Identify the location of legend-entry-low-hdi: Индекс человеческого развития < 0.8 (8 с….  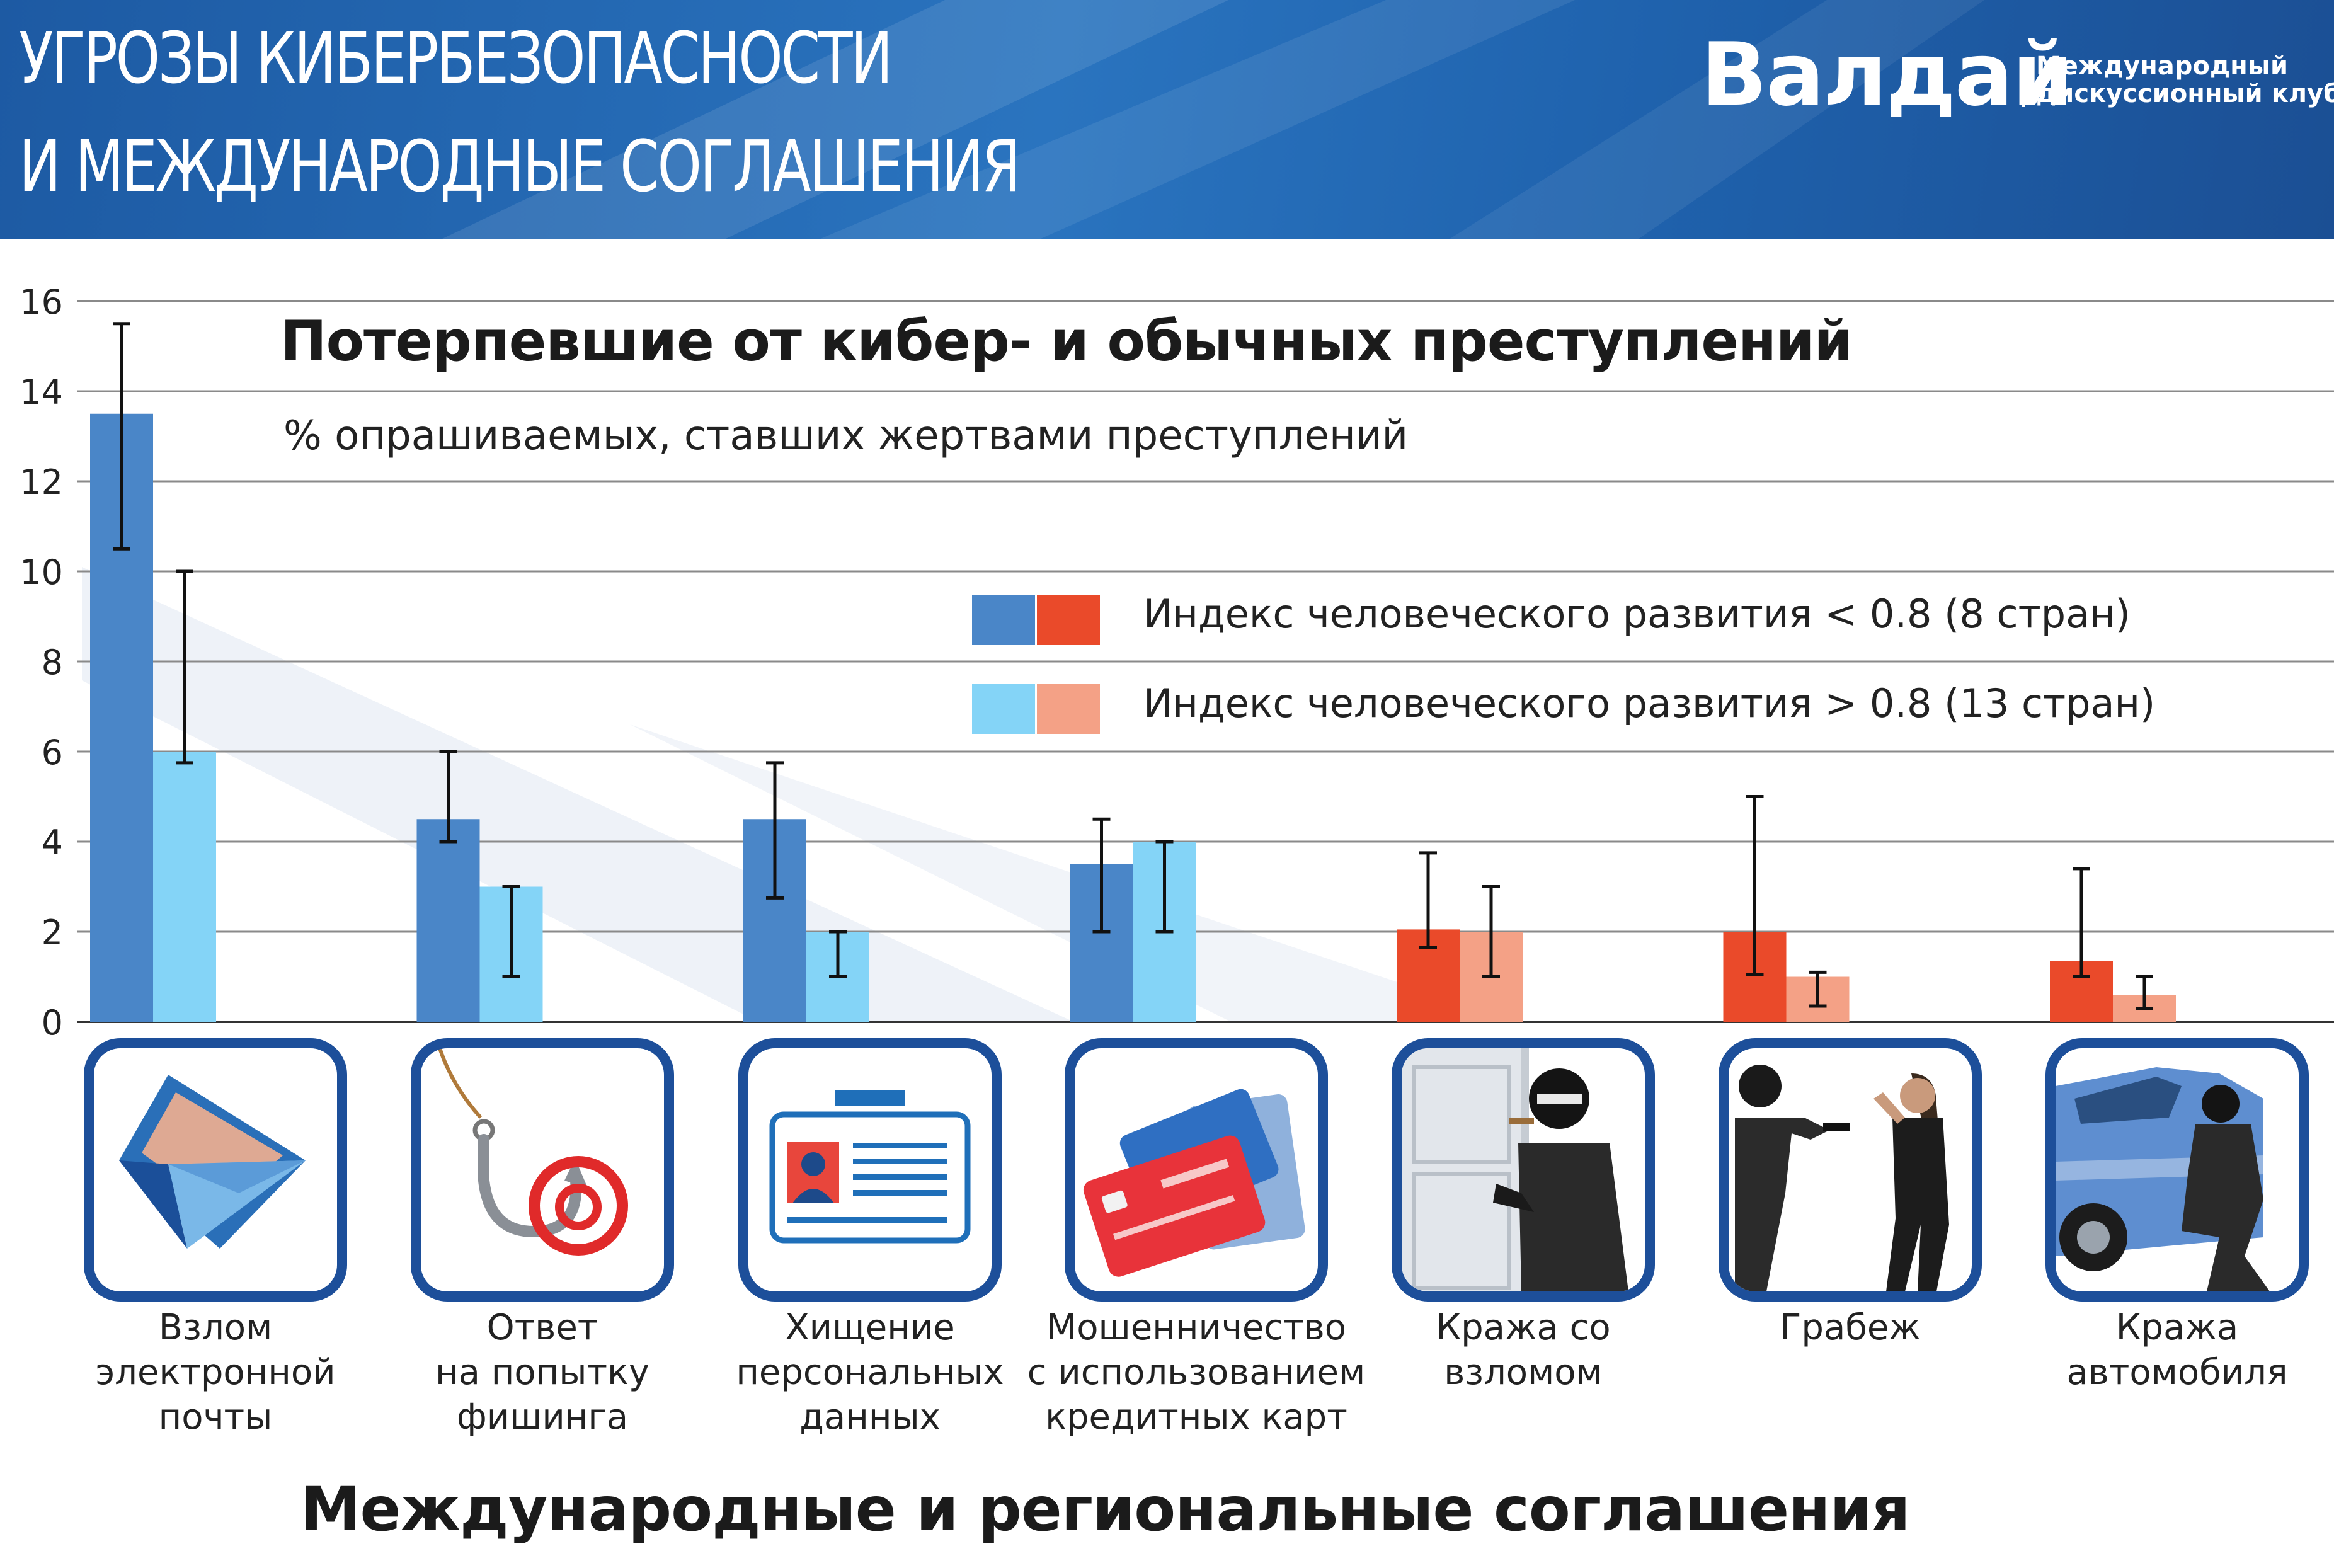
(1637, 614).